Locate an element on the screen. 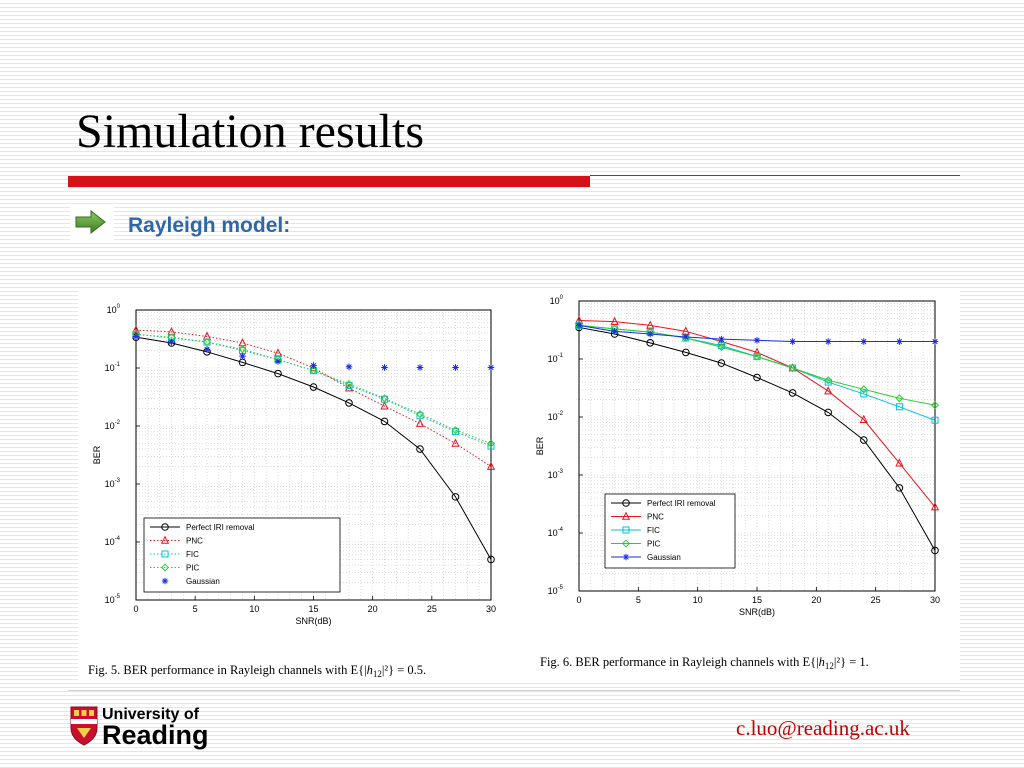 The height and width of the screenshot is (768, 1024). caption-variable: h is located at coordinates (370, 670).